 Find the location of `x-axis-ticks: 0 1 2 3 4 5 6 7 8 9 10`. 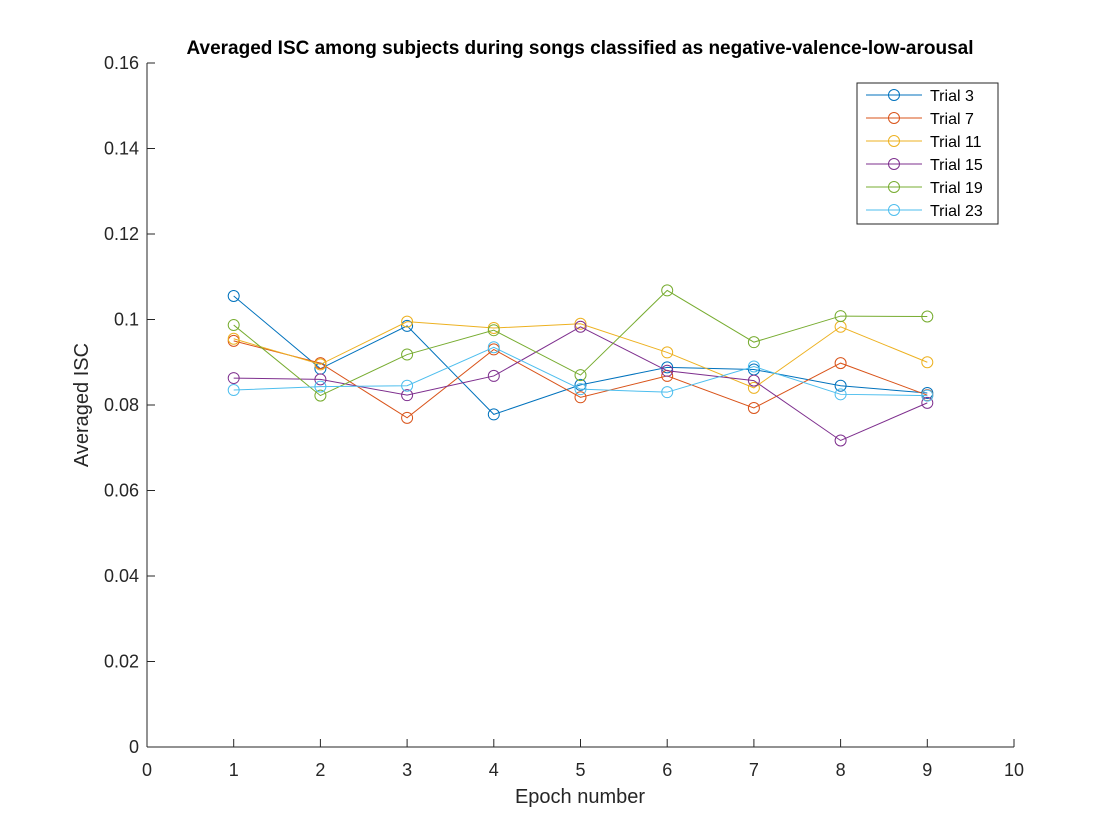

x-axis-ticks: 0 1 2 3 4 5 6 7 8 9 10 is located at coordinates (583, 759).